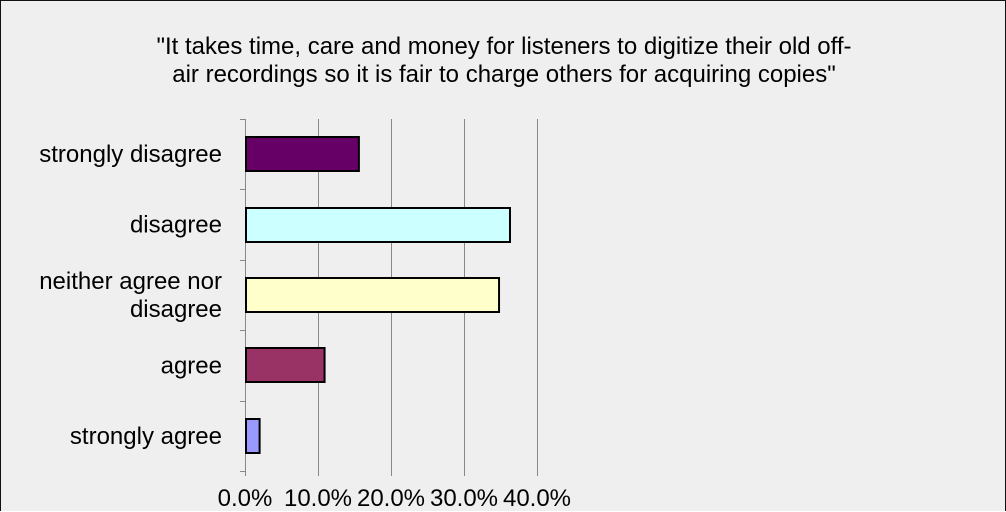 The height and width of the screenshot is (512, 1006). I want to click on x-tick-label-2: 20.0%, so click(391, 498).